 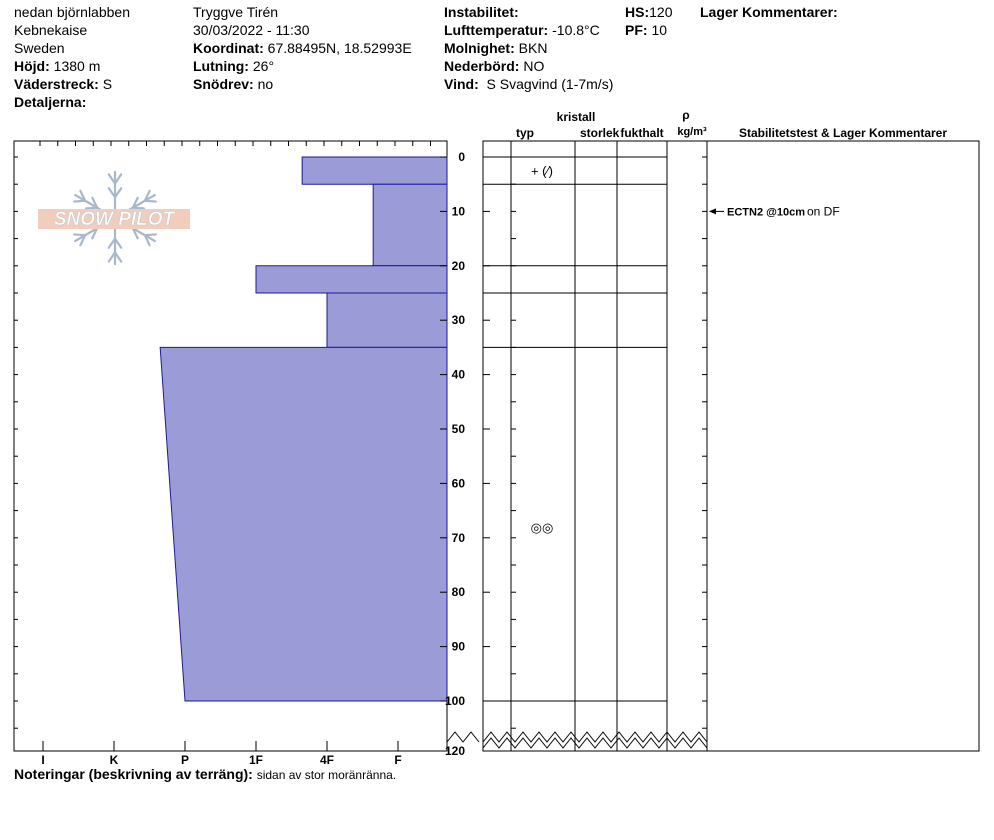 I want to click on area-text: Kebnekaise, so click(x=51, y=30).